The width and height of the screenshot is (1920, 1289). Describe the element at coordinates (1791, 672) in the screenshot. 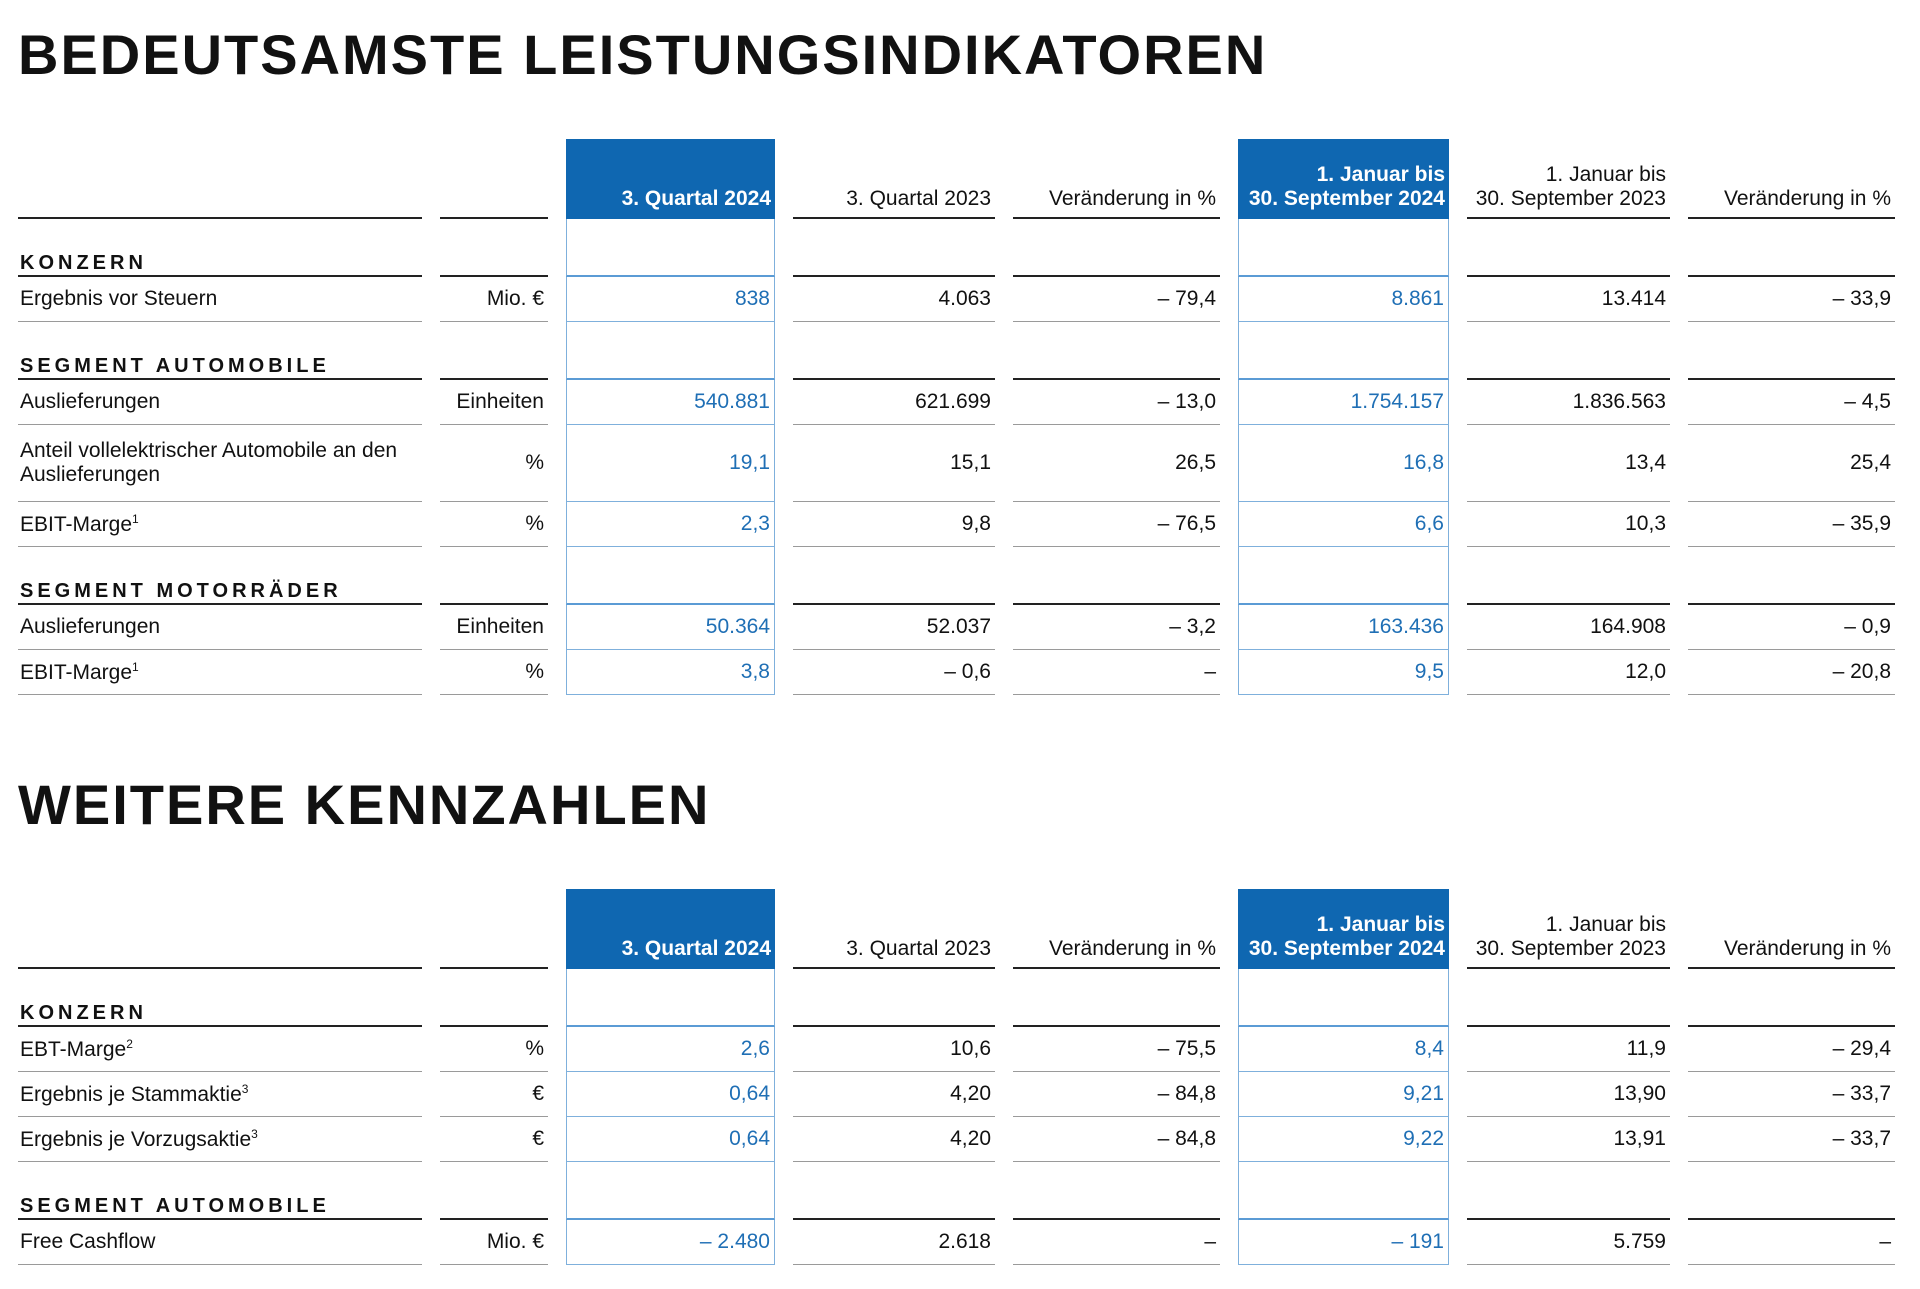

I see `value: – 20,8` at that location.